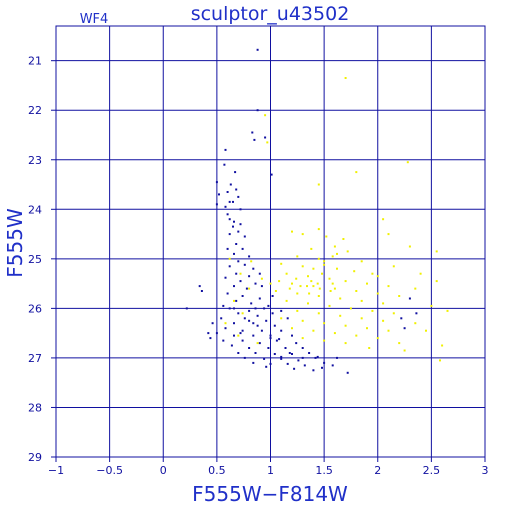 This screenshot has height=512, width=512. Describe the element at coordinates (217, 470) in the screenshot. I see `x-tick-label: 0.5` at that location.